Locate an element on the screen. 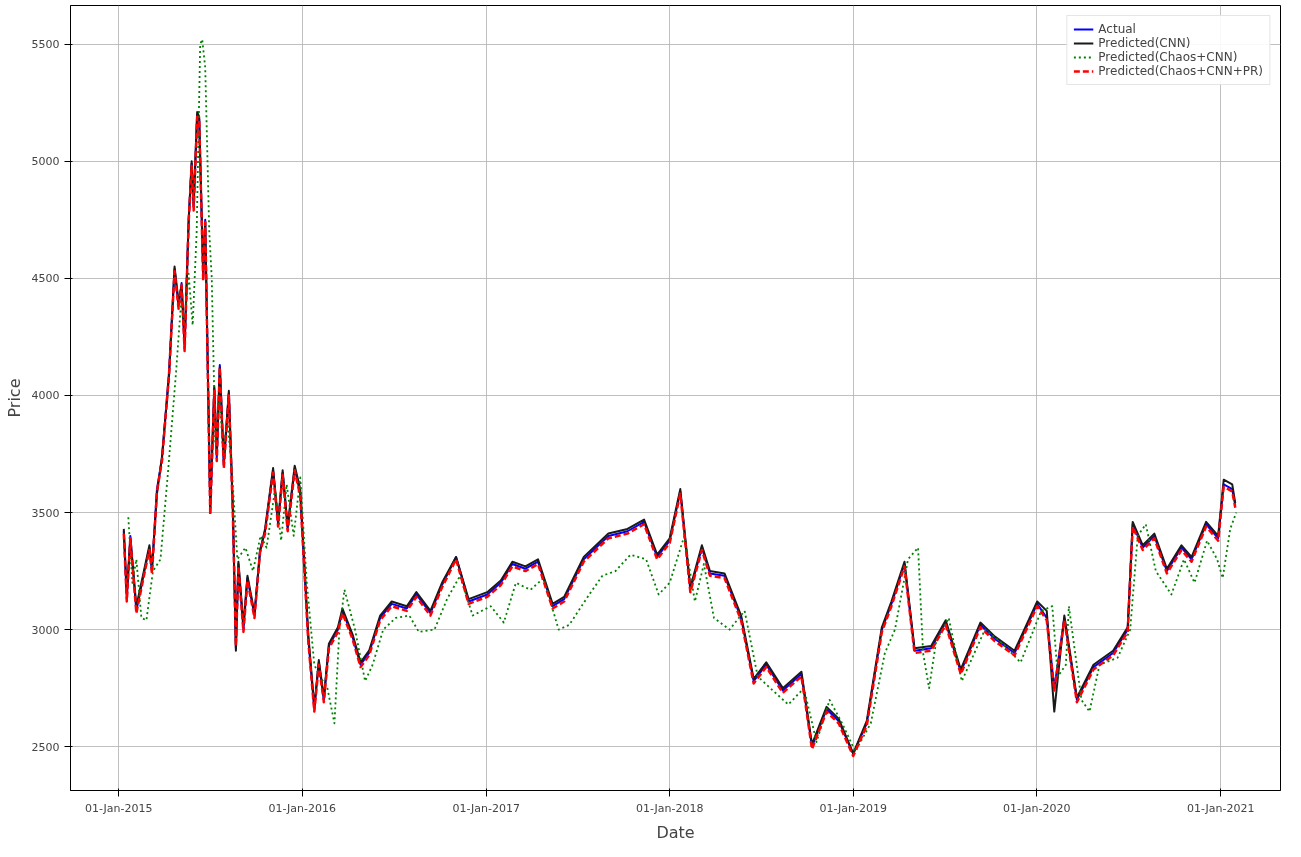 The height and width of the screenshot is (857, 1301). y-tick-label: 4000 is located at coordinates (45, 396).